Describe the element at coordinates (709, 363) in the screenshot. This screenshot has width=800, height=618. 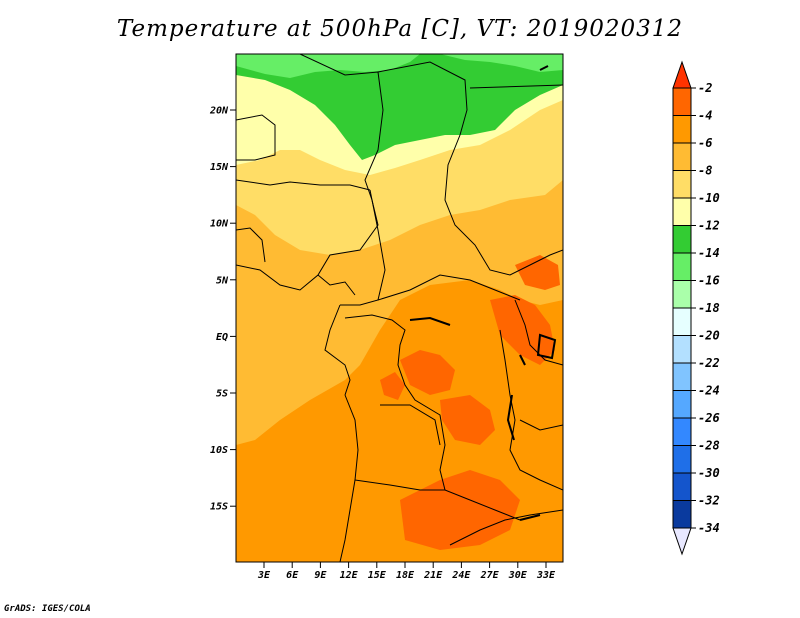
I see `colorbar-label: -22` at that location.